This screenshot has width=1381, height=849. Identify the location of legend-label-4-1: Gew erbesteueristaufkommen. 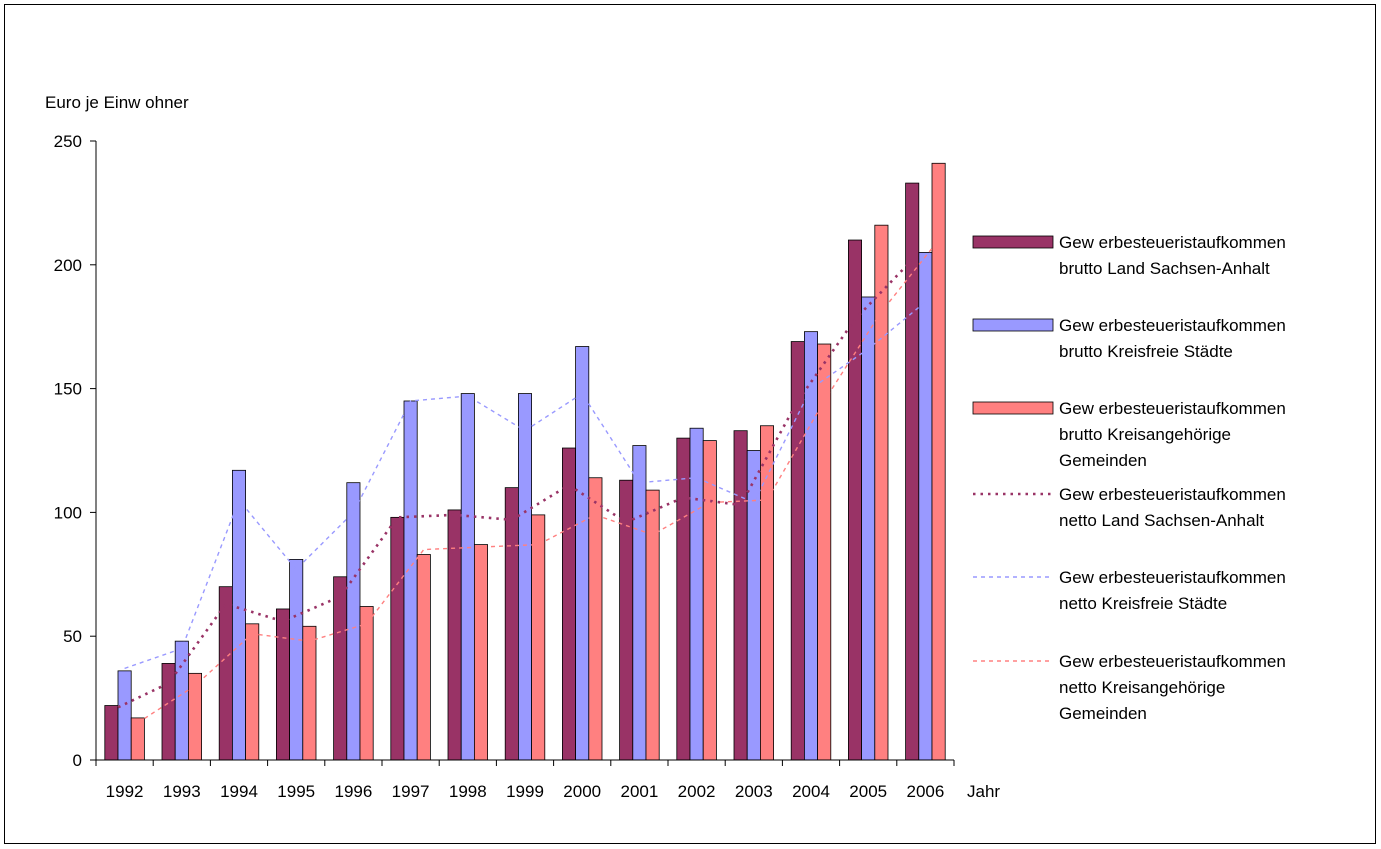
(1172, 494).